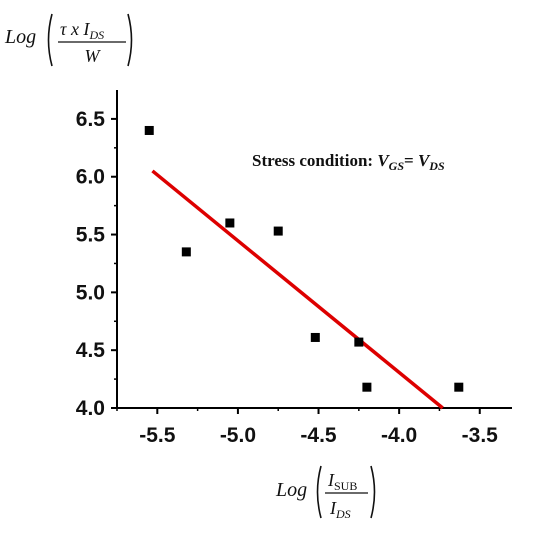 The width and height of the screenshot is (550, 533). What do you see at coordinates (424, 160) in the screenshot?
I see `annotation-v2: V` at bounding box center [424, 160].